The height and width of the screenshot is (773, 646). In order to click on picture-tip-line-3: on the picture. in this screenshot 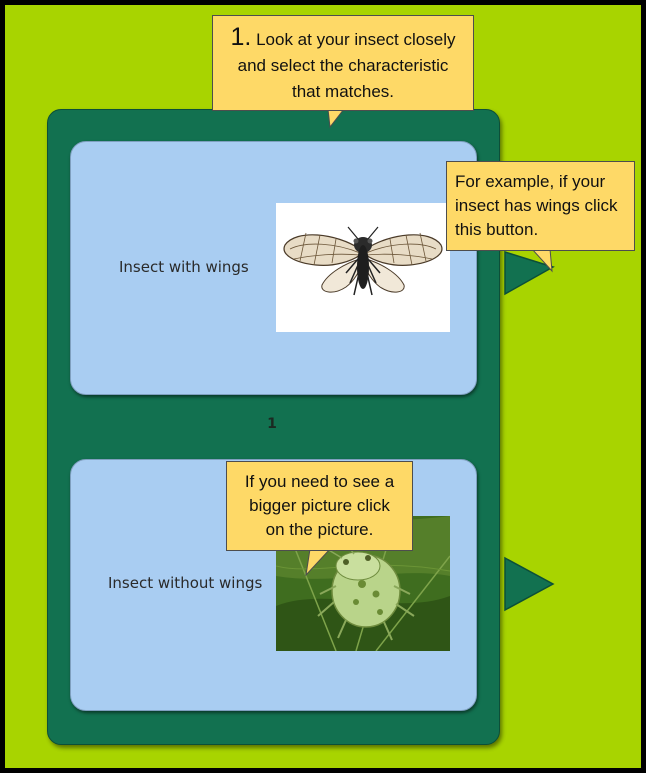, I will do `click(319, 529)`.